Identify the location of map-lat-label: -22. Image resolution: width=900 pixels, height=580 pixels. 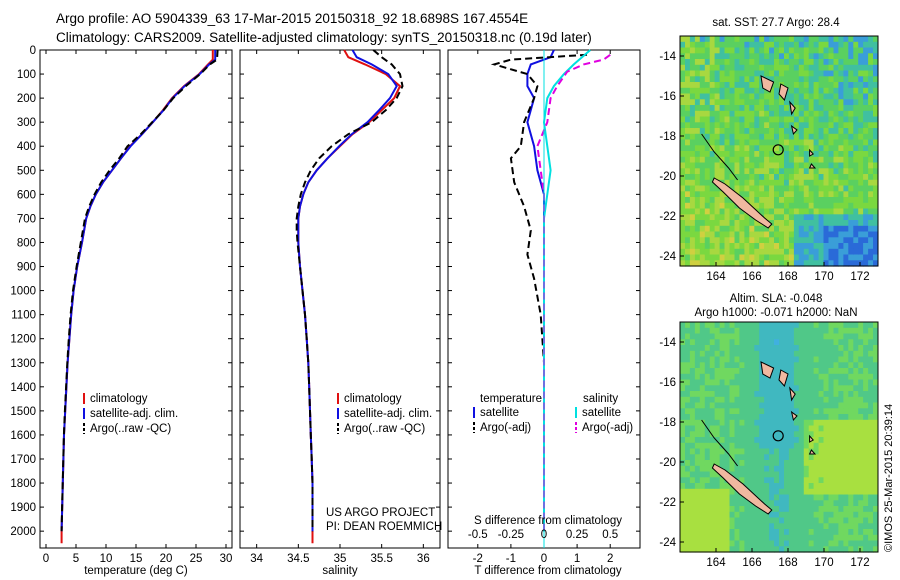
(667, 217).